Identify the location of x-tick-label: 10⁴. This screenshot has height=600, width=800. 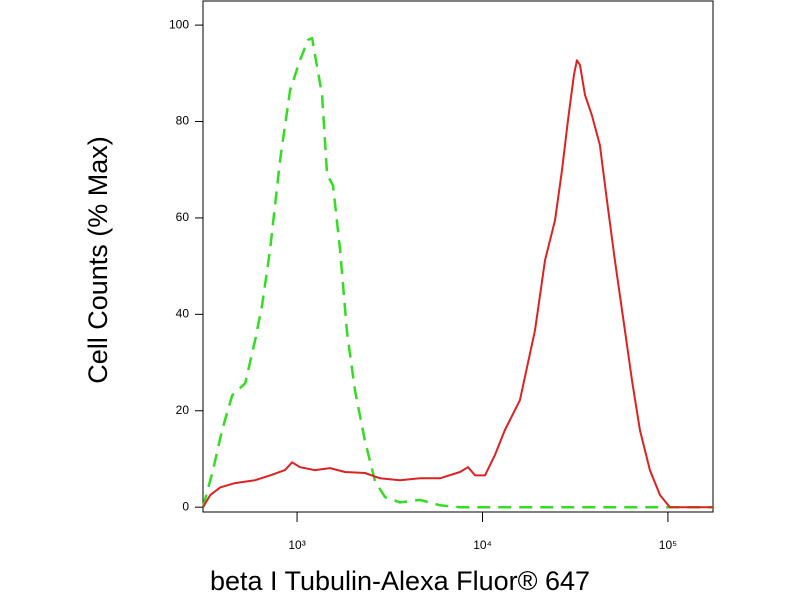
(482, 545).